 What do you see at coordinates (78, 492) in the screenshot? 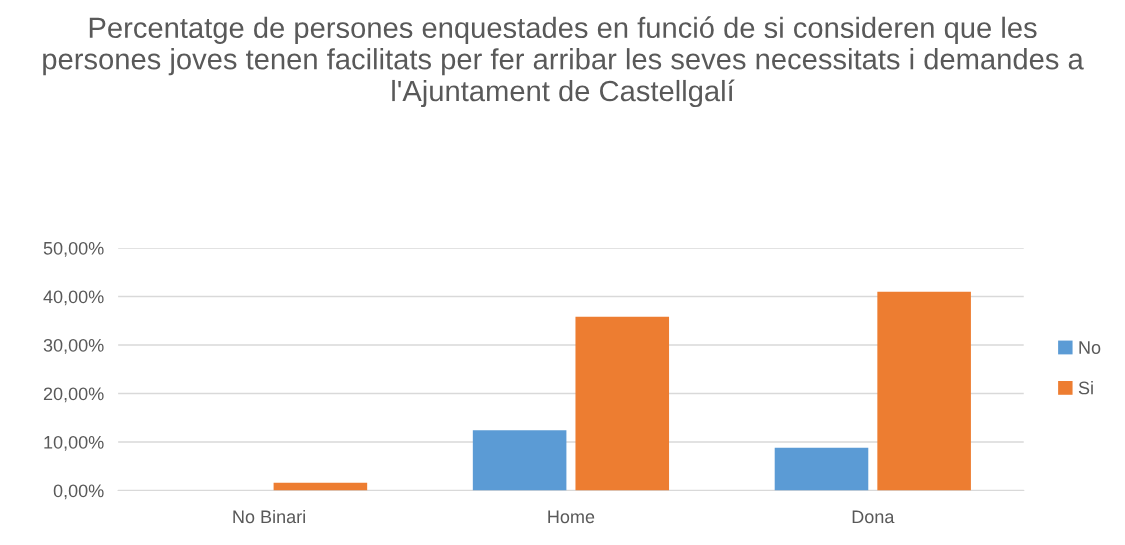
I see `y-tick-label: 0,00%` at bounding box center [78, 492].